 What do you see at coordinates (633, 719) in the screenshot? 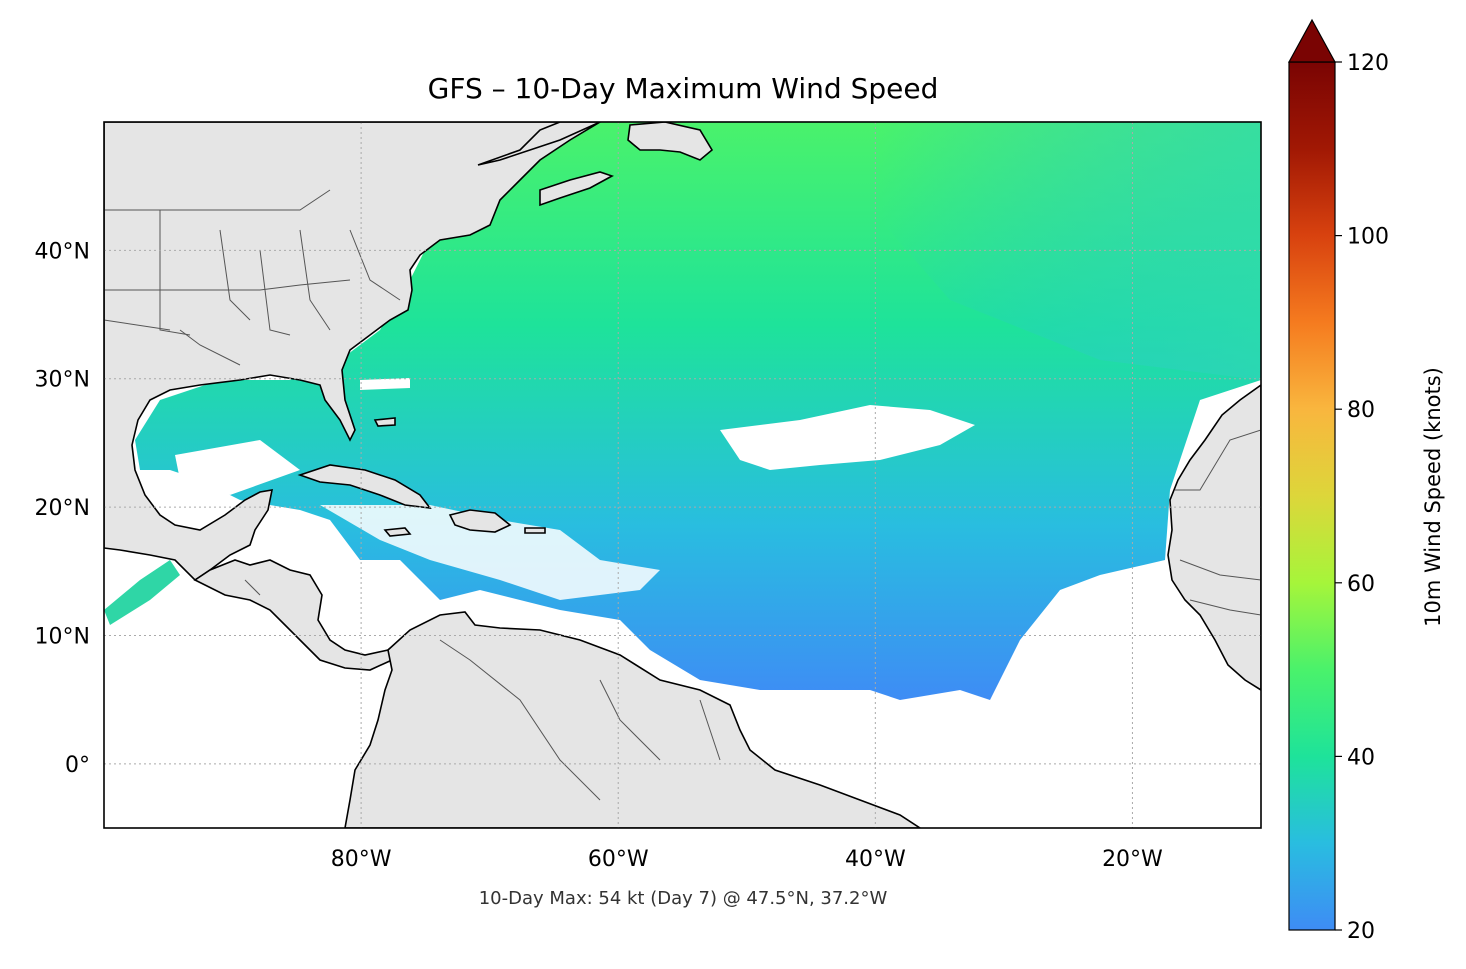
I see `south-america-land` at bounding box center [633, 719].